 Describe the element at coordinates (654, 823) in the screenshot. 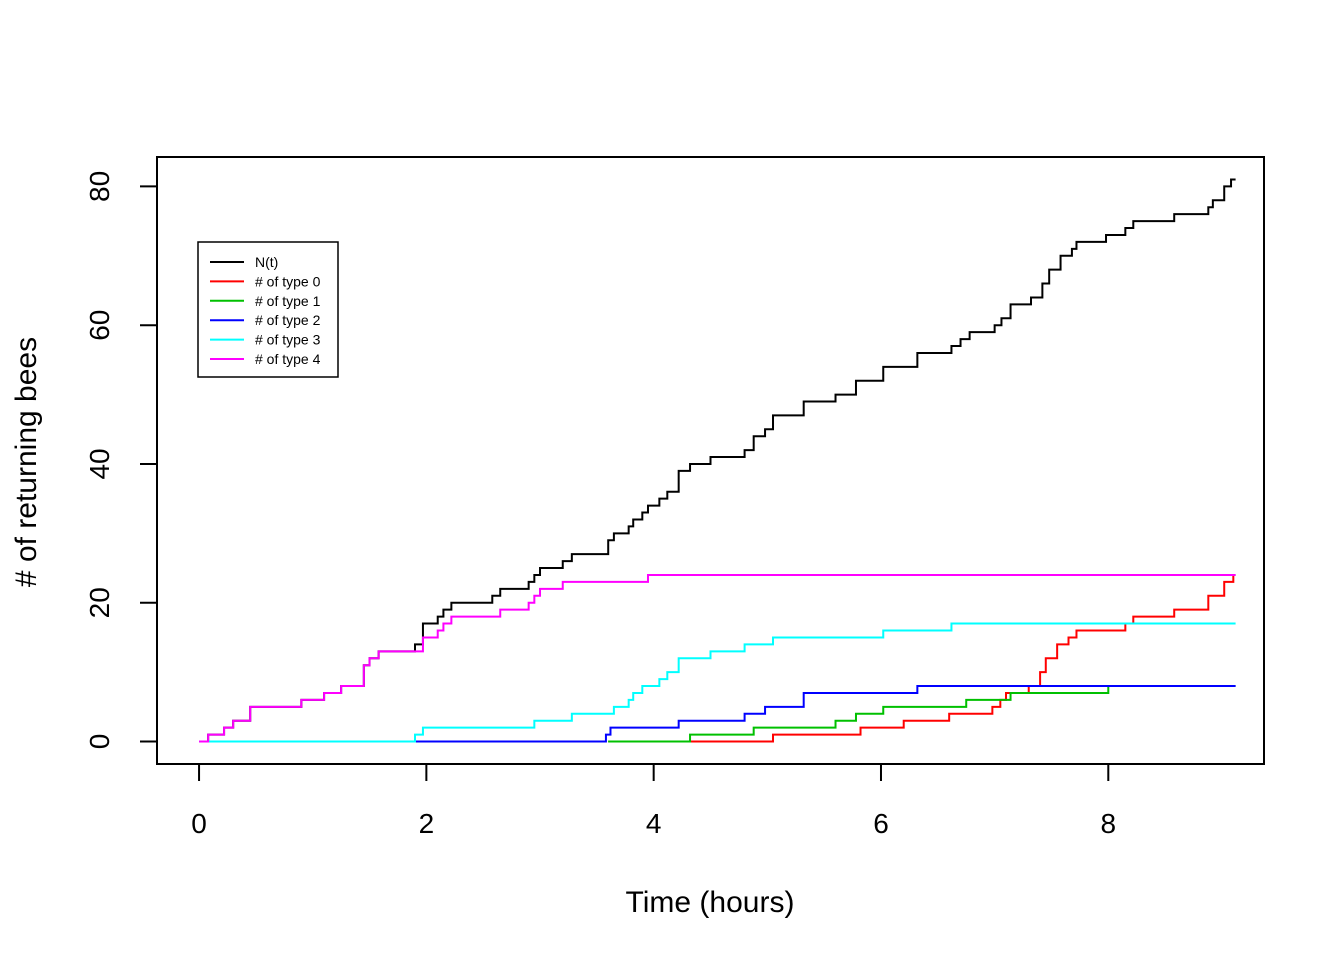

I see `x-tick-label: 4` at that location.